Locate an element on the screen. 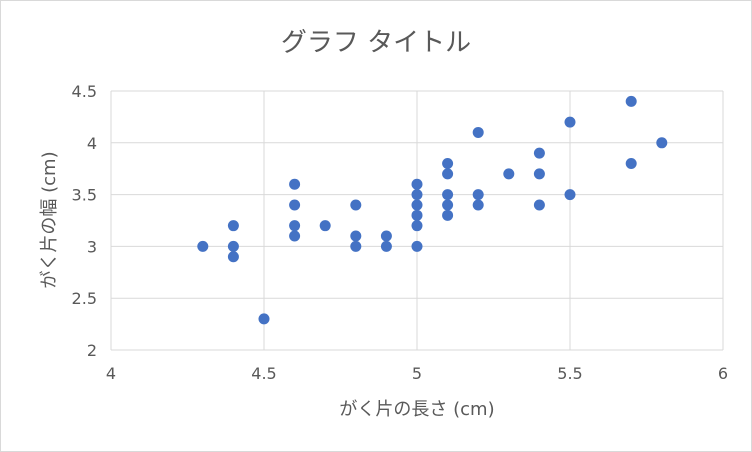 The image size is (752, 452). y-tick-label: 4 is located at coordinates (92, 143).